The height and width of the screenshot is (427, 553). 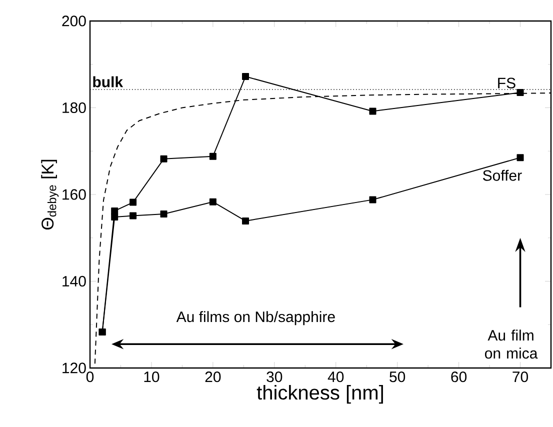 What do you see at coordinates (398, 377) in the screenshot?
I see `x-tick-label: 50` at bounding box center [398, 377].